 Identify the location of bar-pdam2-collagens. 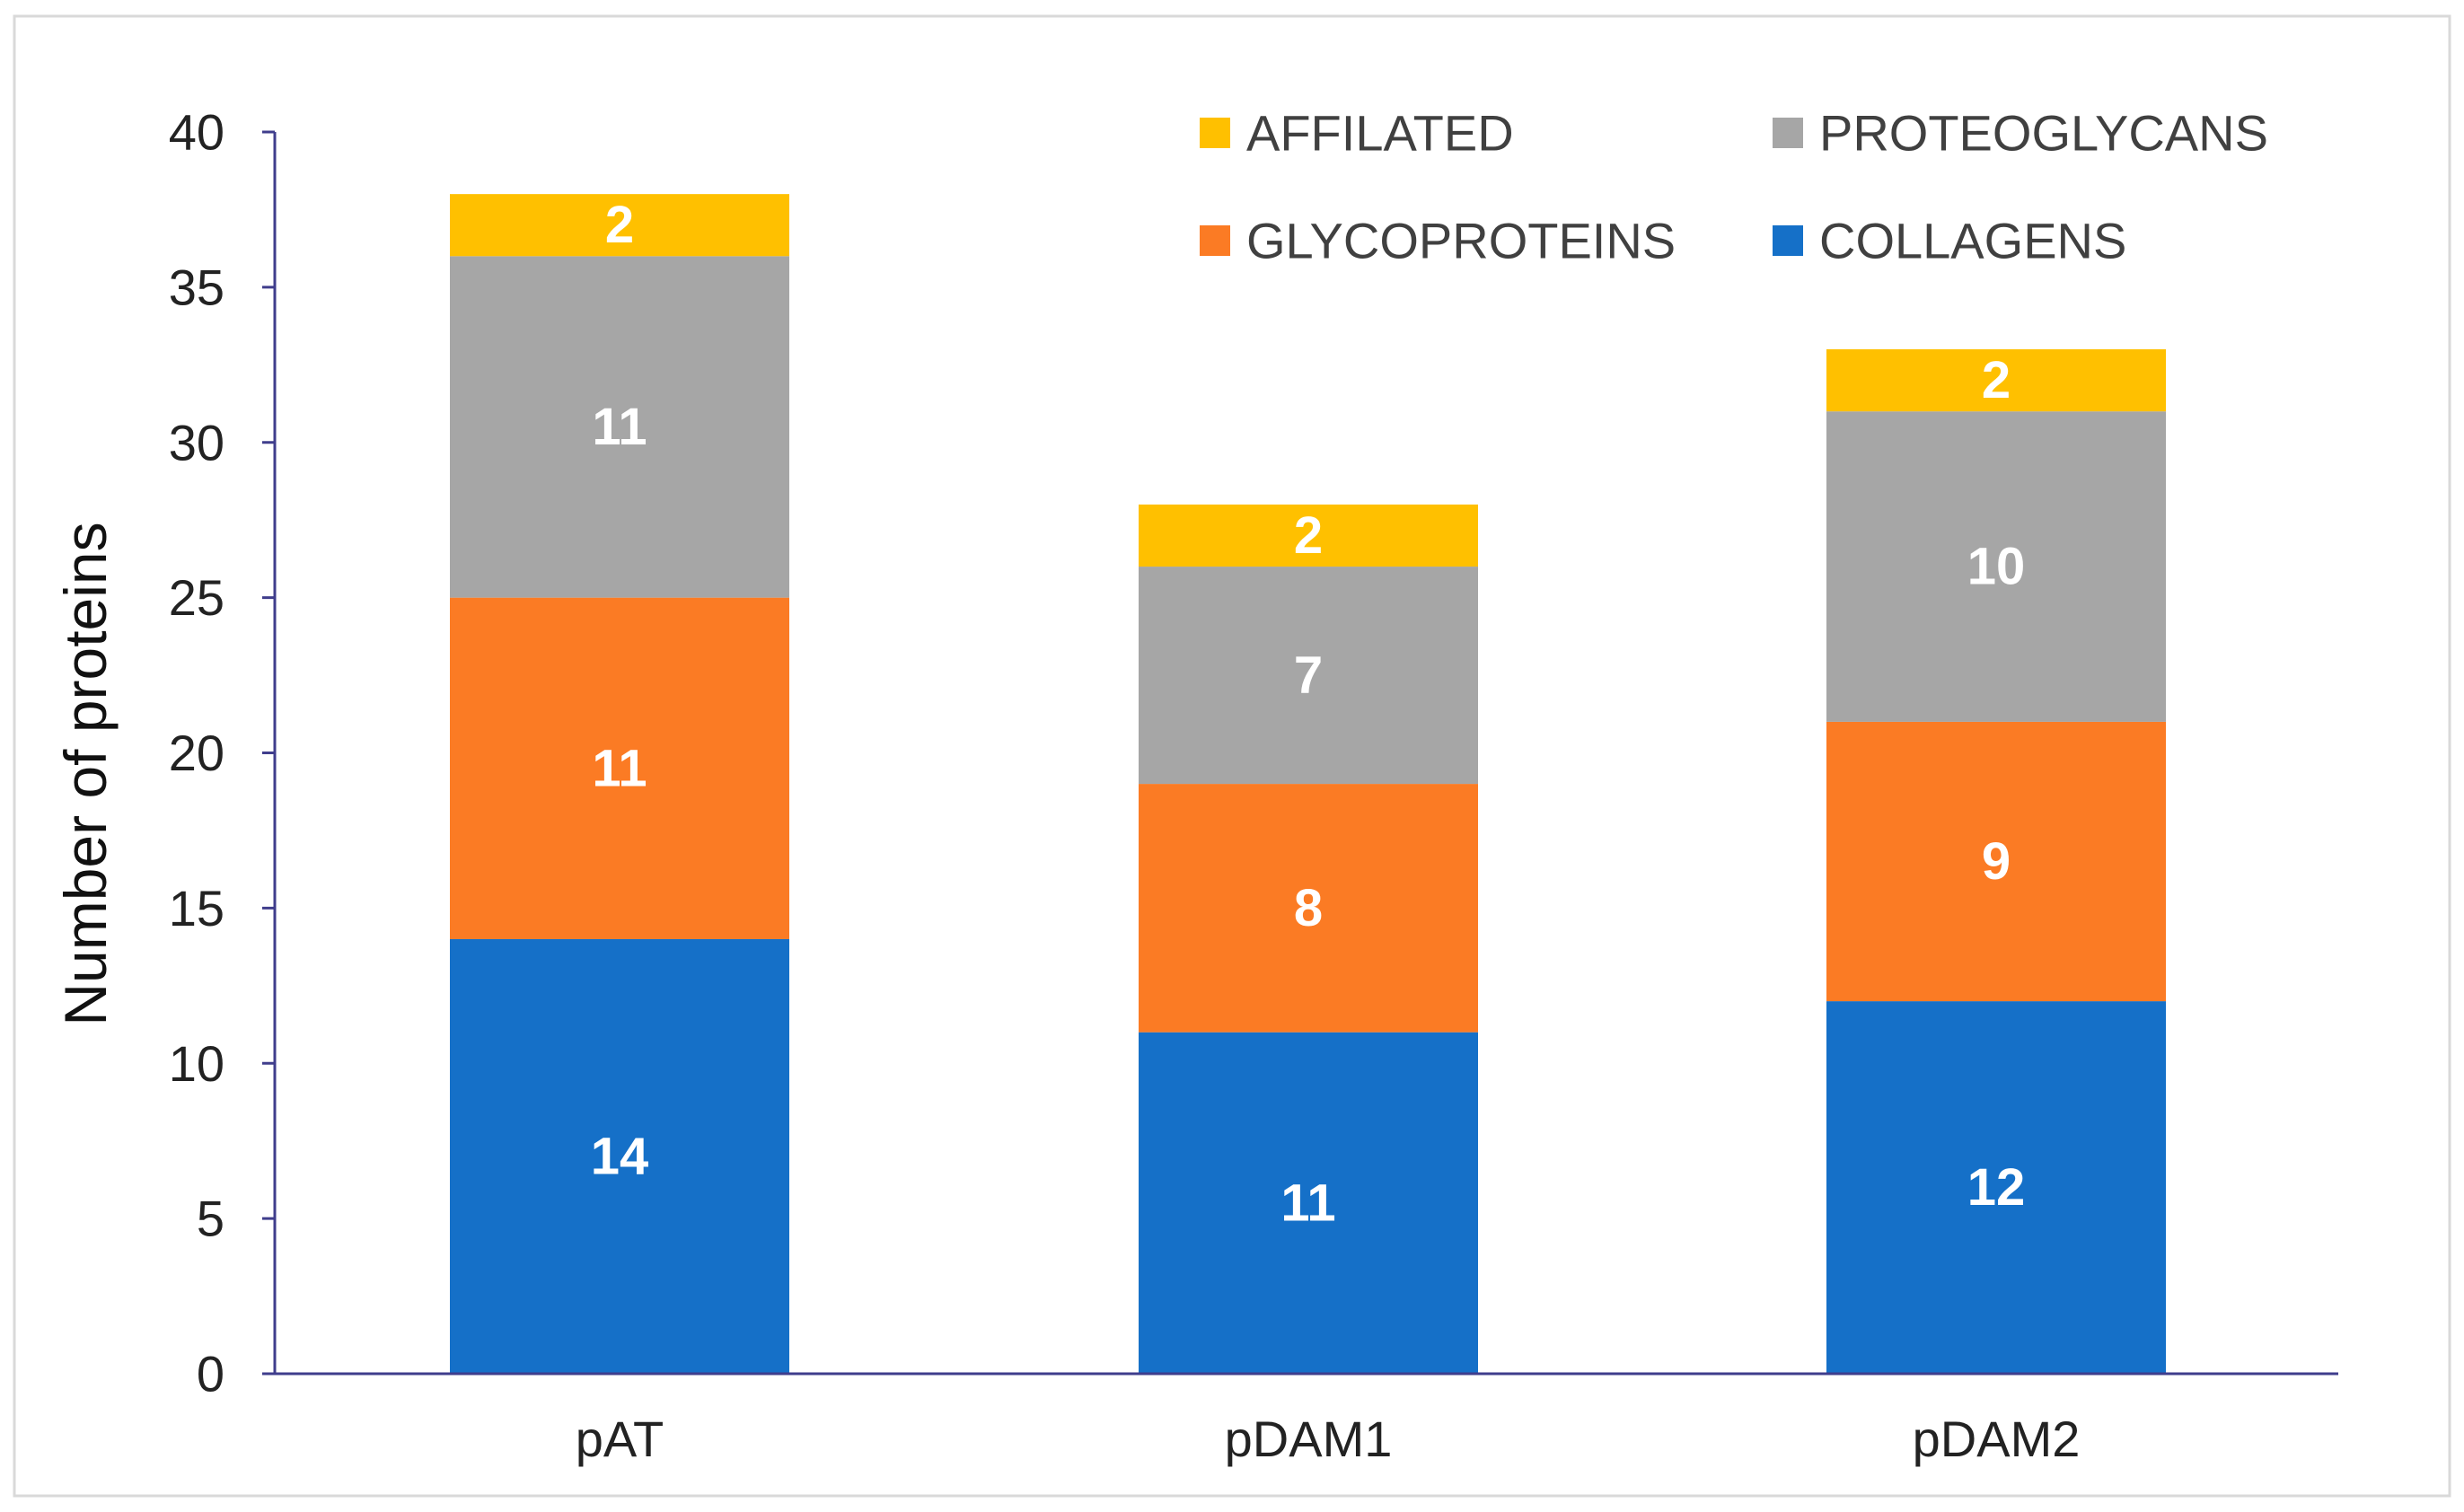
(1996, 1187).